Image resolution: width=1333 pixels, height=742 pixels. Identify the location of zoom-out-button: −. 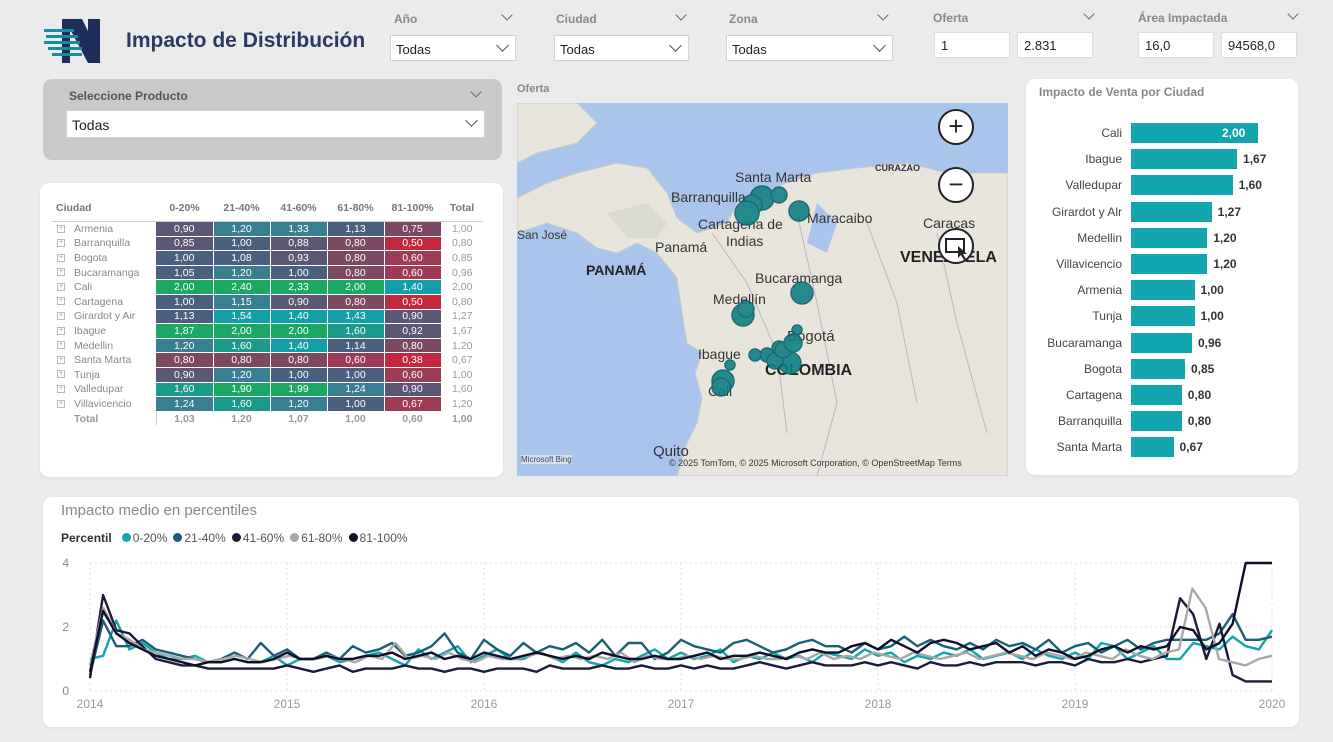
(956, 185).